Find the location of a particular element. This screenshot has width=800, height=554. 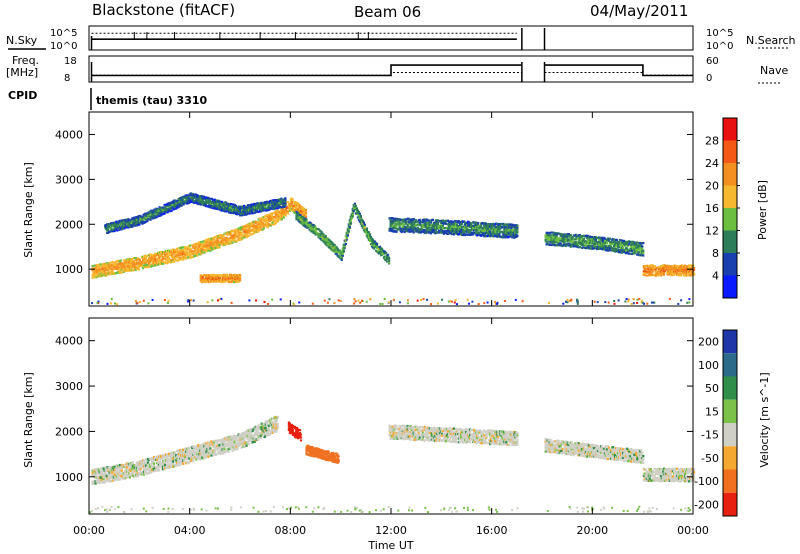

power-ylabel: Slant Range [km] is located at coordinates (28, 210).